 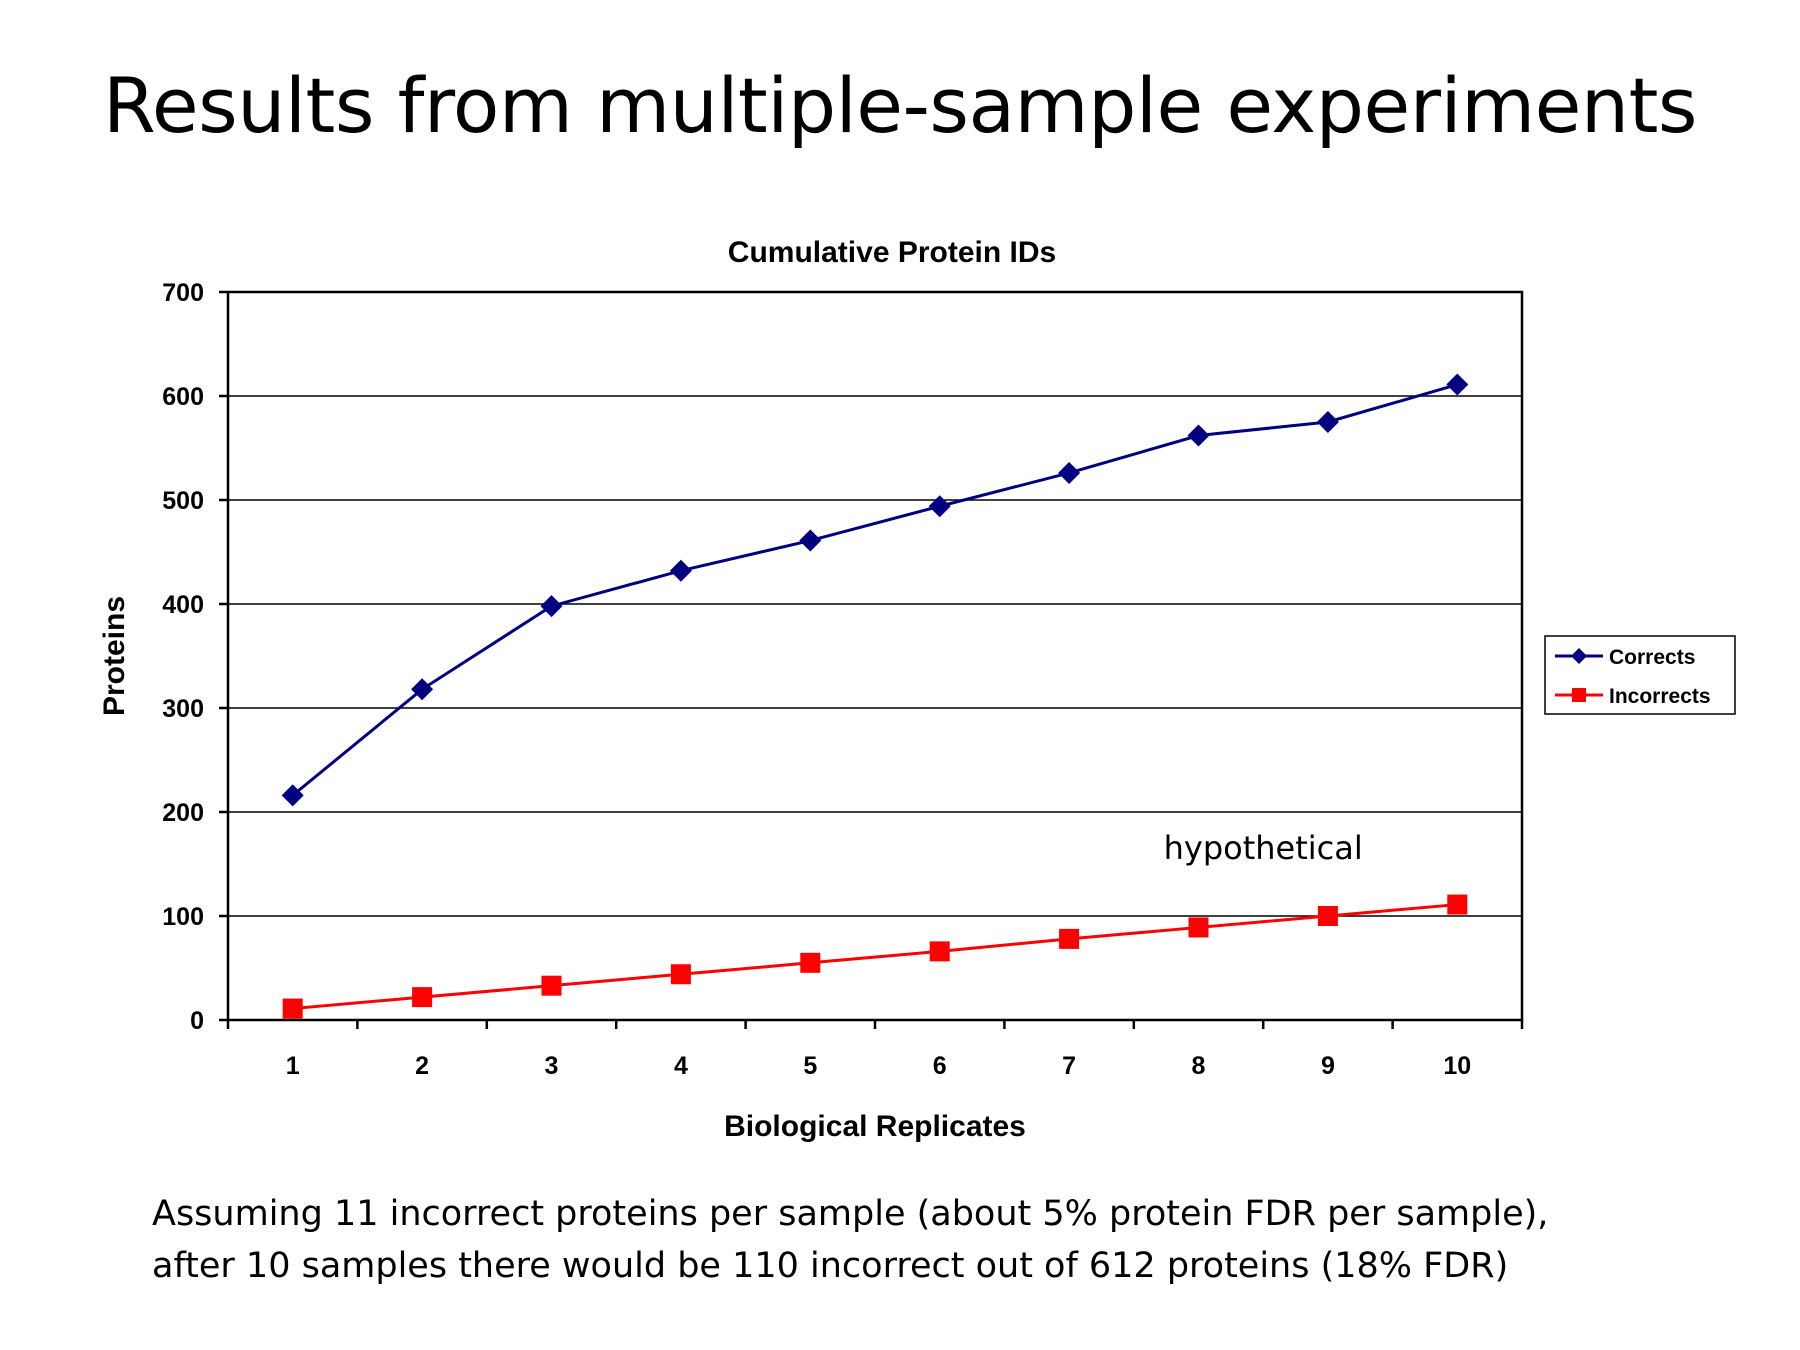 What do you see at coordinates (1263, 848) in the screenshot?
I see `annotation-hypothetical: hypothetical` at bounding box center [1263, 848].